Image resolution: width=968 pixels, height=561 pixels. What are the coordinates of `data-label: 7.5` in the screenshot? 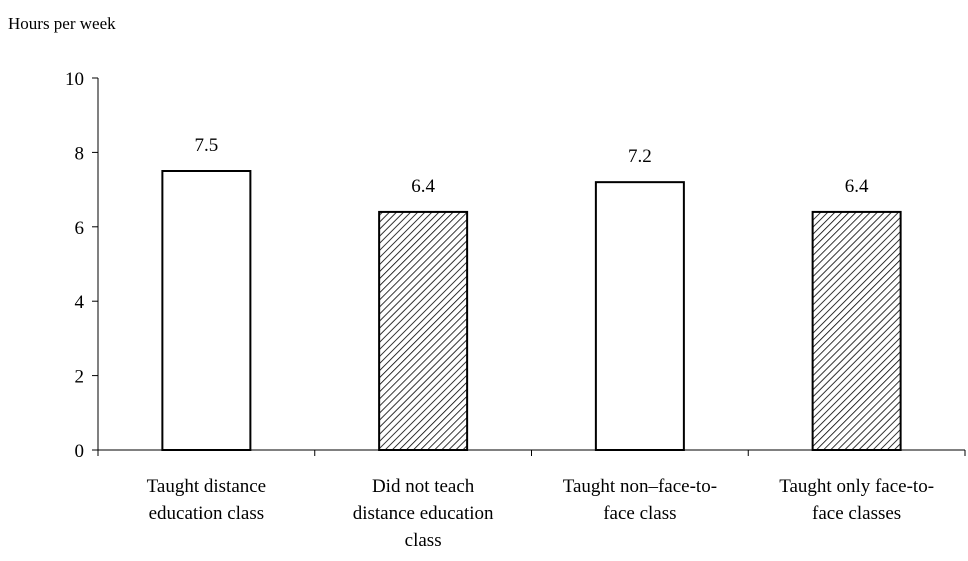 It's located at (207, 145).